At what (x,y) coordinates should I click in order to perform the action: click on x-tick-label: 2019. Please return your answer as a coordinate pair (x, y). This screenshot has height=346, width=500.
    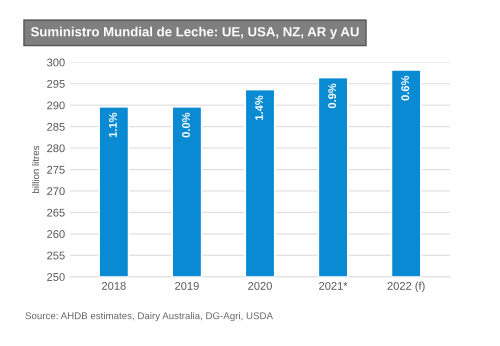
    Looking at the image, I should click on (187, 286).